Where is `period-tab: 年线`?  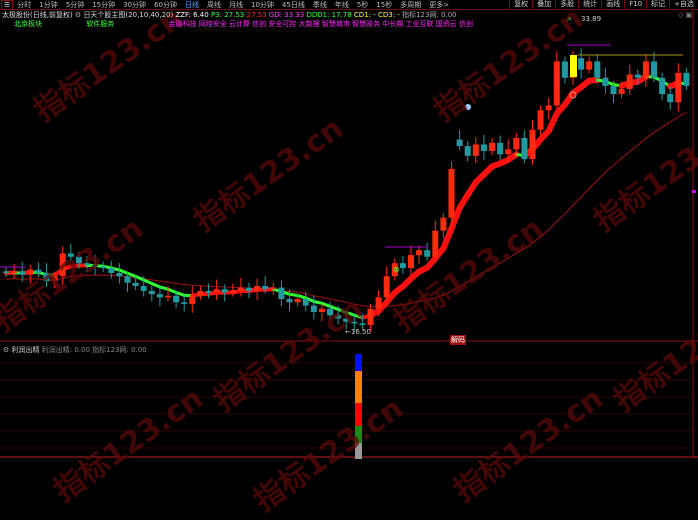 period-tab: 年线 is located at coordinates (342, 5).